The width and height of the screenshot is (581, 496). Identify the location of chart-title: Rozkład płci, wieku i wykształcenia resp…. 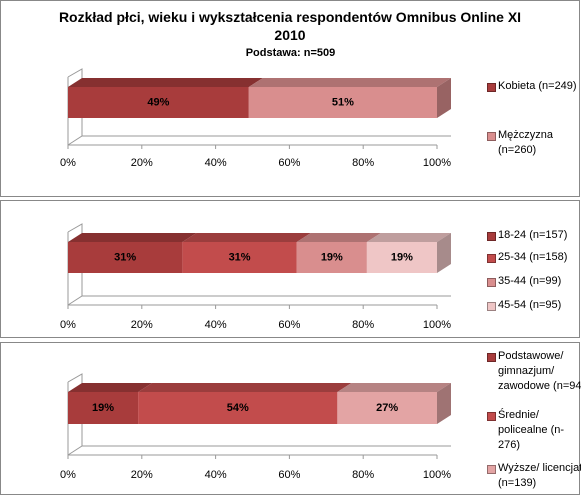
(290, 26).